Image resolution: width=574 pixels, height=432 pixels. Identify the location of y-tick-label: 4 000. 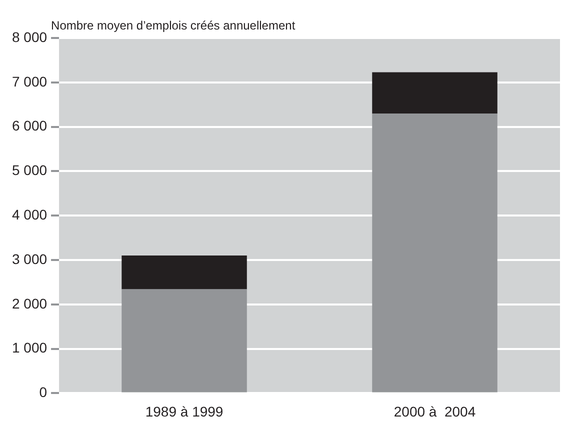
(30, 214).